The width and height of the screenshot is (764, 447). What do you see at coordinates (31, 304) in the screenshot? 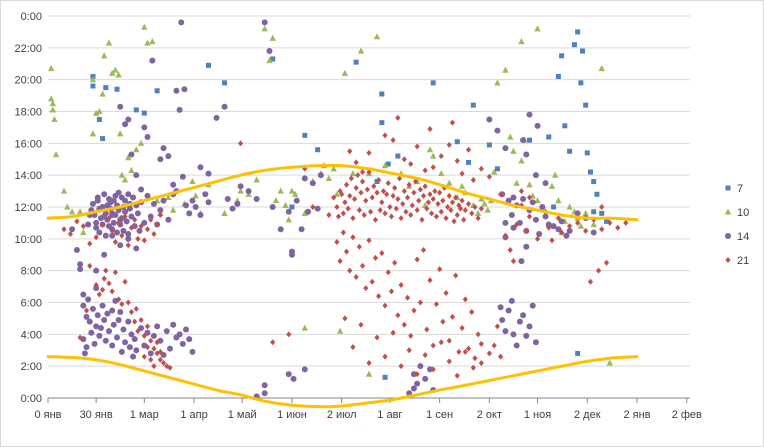
I see `y-tick-label: 6:00` at bounding box center [31, 304].